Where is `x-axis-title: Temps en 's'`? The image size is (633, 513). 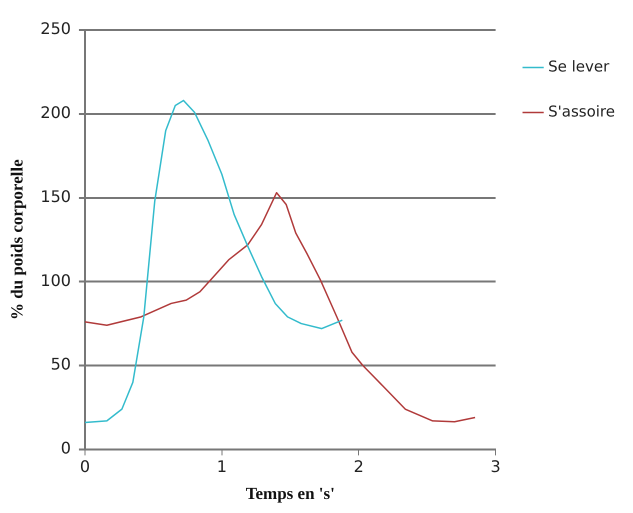 x-axis-title: Temps en 's' is located at coordinates (290, 494).